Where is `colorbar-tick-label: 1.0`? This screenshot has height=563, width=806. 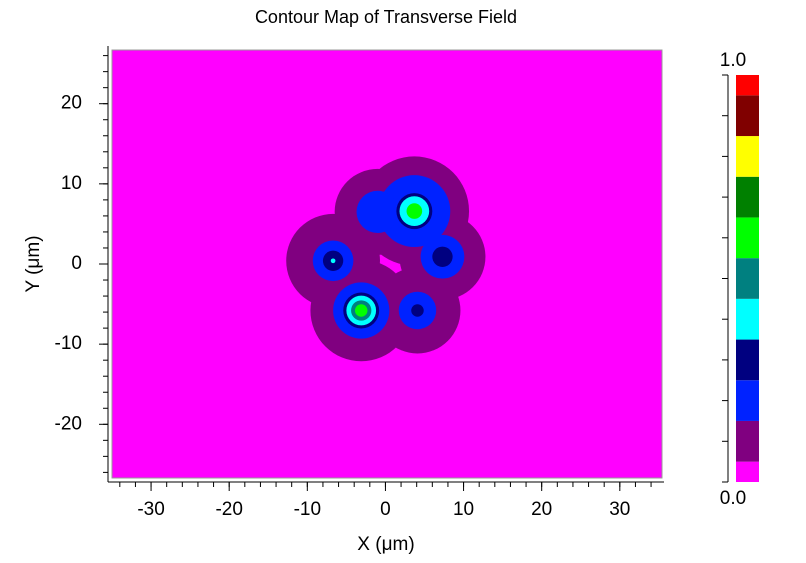 colorbar-tick-label: 1.0 is located at coordinates (733, 60).